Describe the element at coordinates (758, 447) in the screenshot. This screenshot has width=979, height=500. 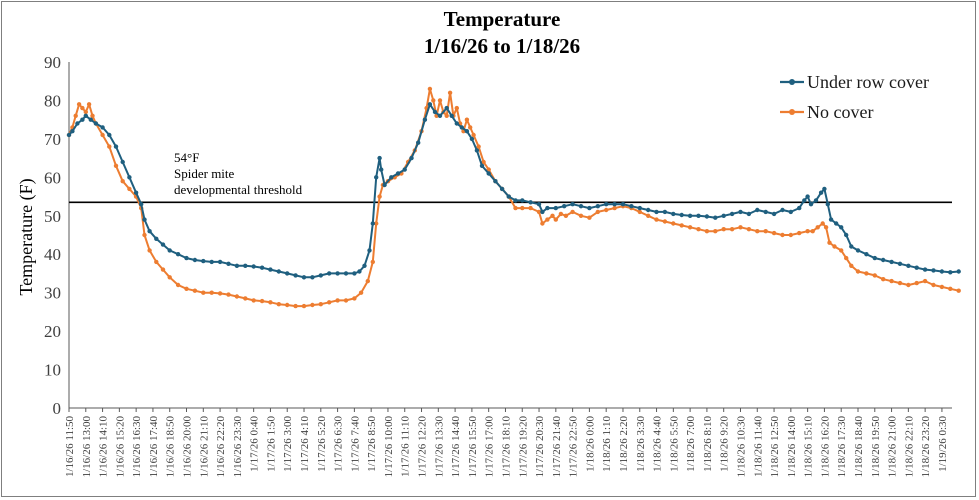
I see `x-tick-label: 1/18/26 11:40` at that location.